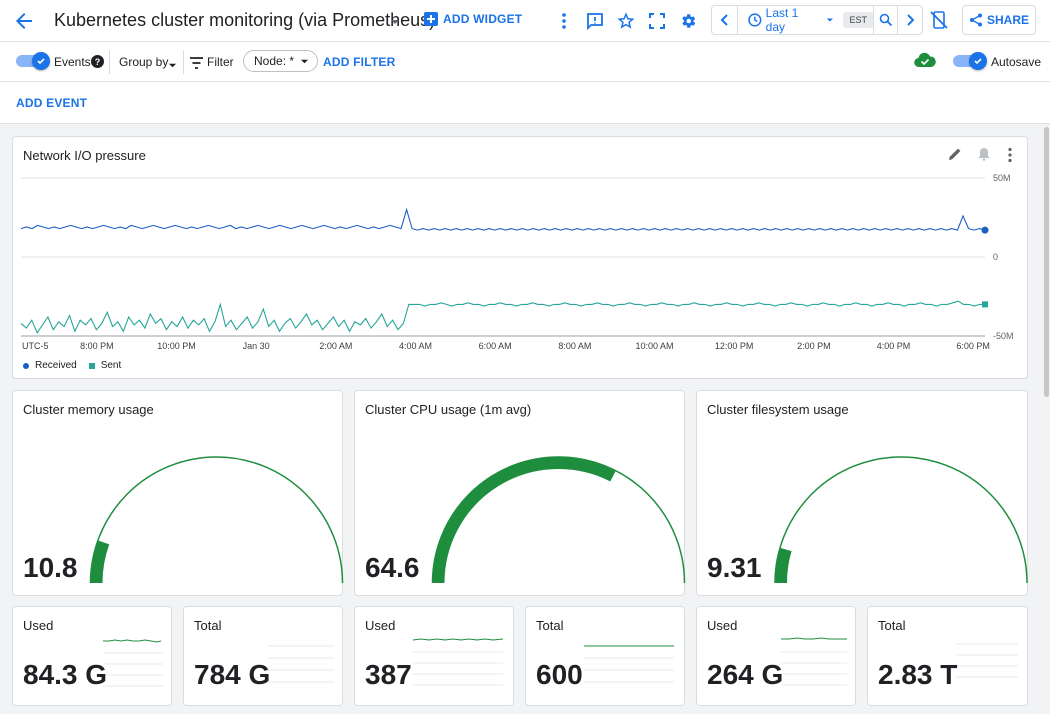  I want to click on add-widget-button: ADD WIDGET, so click(473, 19).